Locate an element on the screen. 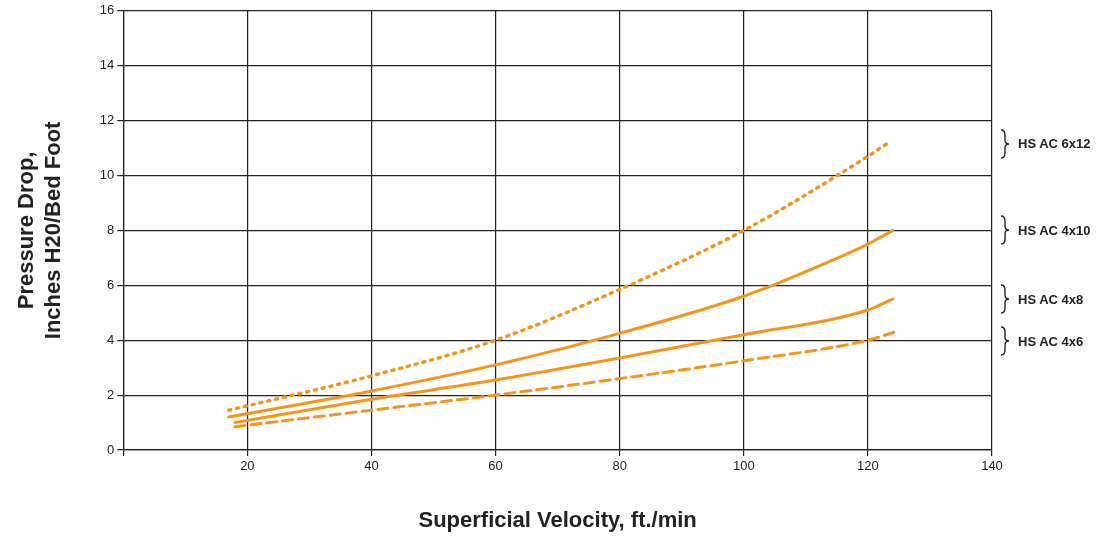  y-tick-label: 14 is located at coordinates (107, 65).